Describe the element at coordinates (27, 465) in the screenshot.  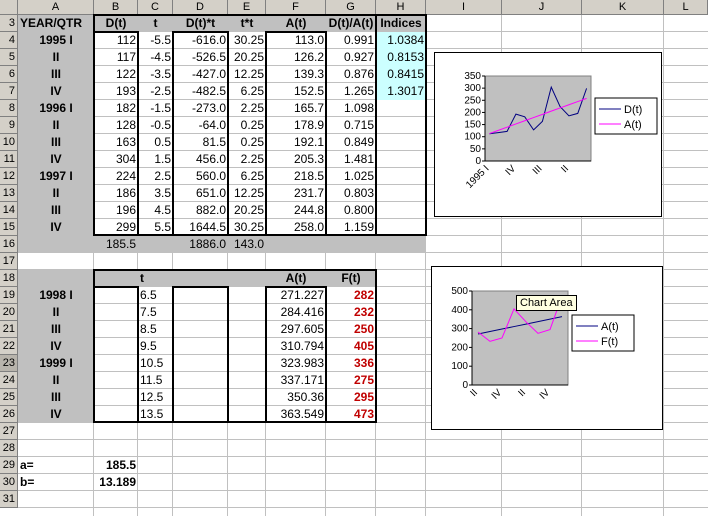
I see `param-label: a=` at that location.